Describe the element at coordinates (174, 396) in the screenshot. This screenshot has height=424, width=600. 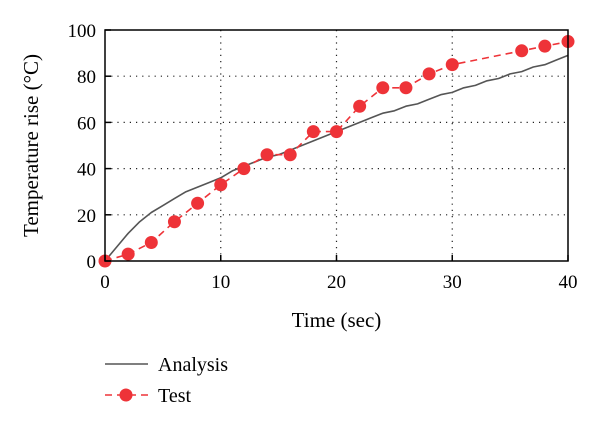
I see `legend-label-test: Test` at that location.